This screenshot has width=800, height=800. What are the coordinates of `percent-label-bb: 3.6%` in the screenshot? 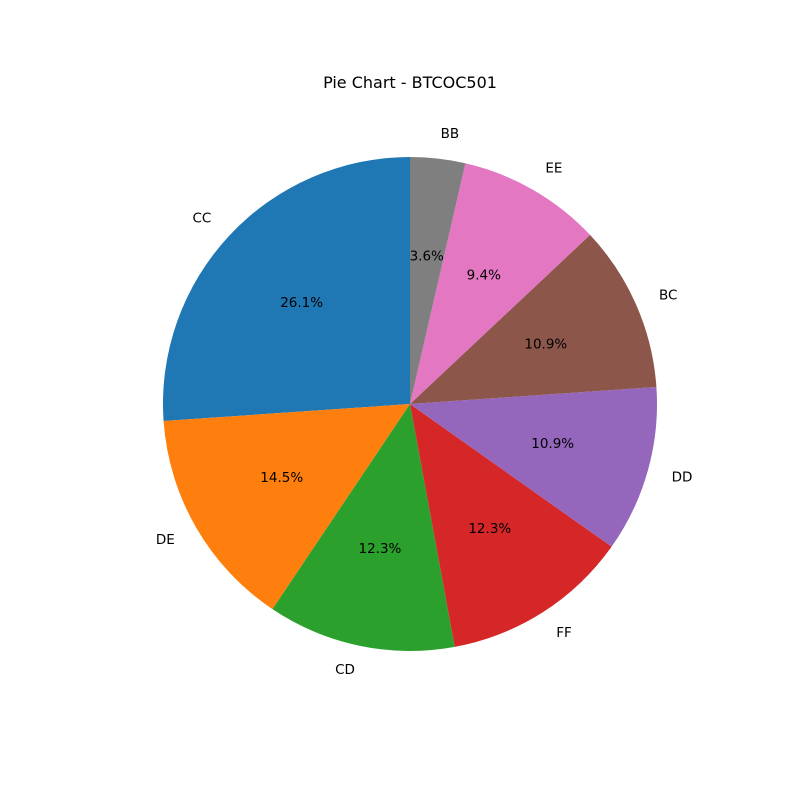 It's located at (427, 257).